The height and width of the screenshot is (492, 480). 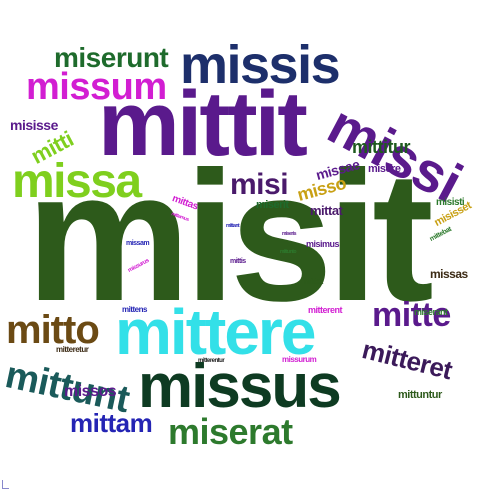 What do you see at coordinates (240, 386) in the screenshot?
I see `word-missus: missus` at bounding box center [240, 386].